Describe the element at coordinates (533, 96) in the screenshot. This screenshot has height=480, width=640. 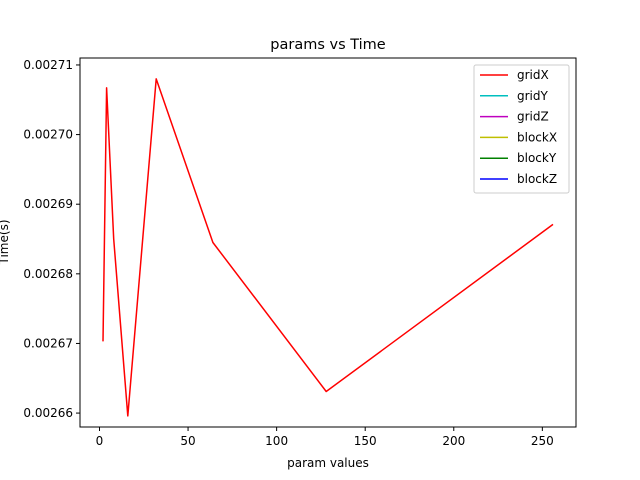
I see `legend-label-gridY: gridY` at that location.